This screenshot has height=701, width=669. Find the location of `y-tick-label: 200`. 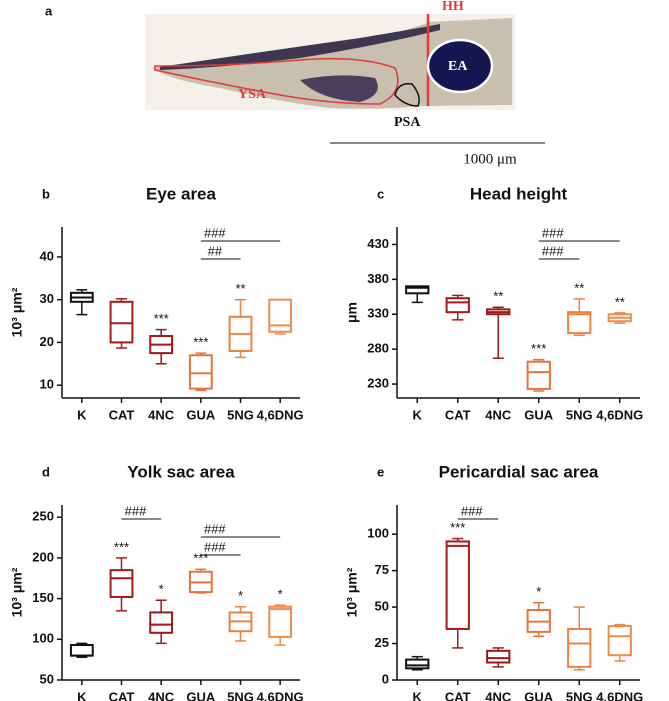

y-tick-label: 200 is located at coordinates (43, 556).